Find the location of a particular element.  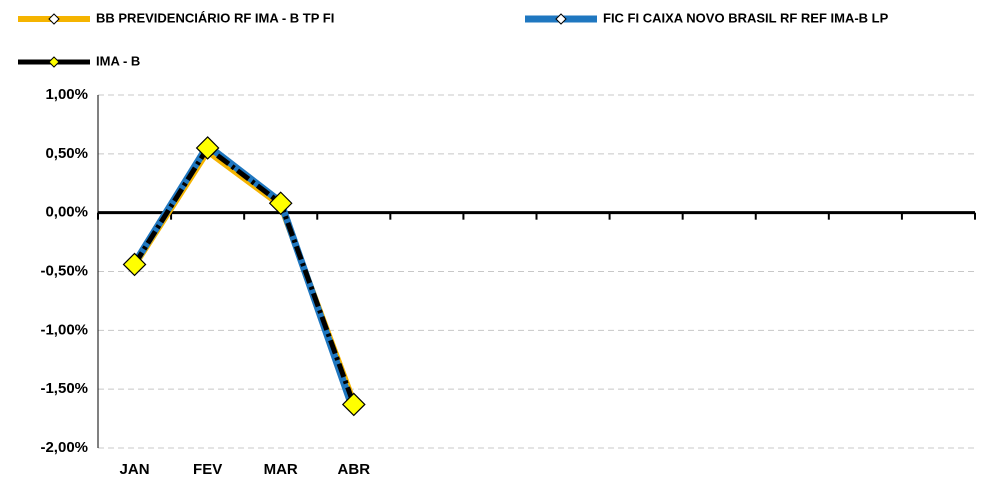

y-tick-label: -1,00% is located at coordinates (64, 329).